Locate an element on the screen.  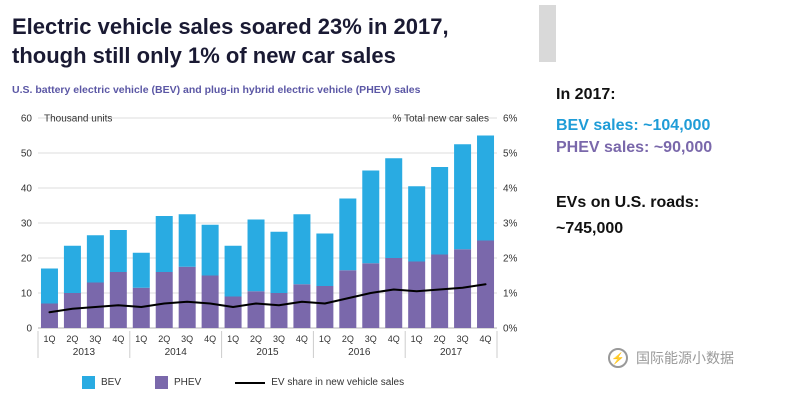
left-axis-tick: 50 is located at coordinates (27, 154).